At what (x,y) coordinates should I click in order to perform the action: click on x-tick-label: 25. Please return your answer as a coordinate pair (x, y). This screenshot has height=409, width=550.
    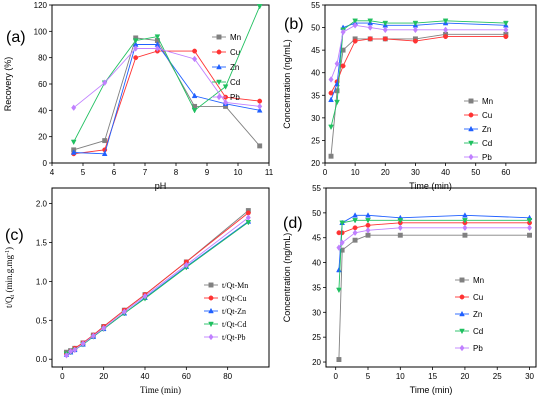
    Looking at the image, I should click on (497, 376).